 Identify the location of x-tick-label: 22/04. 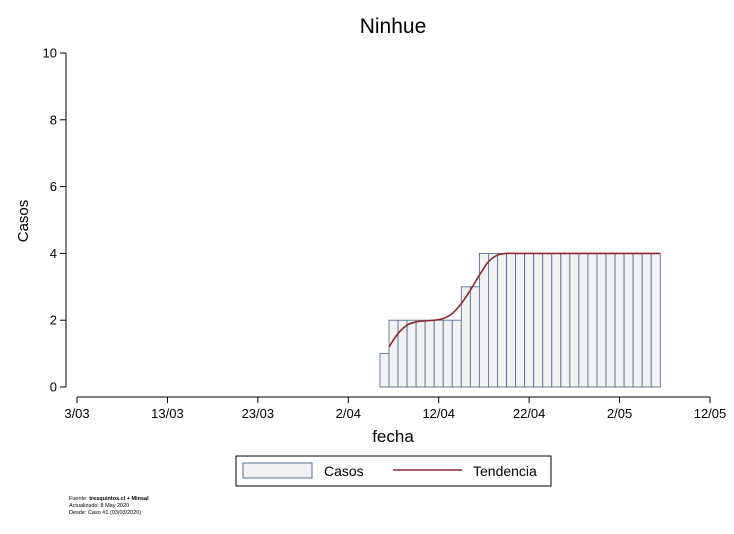
(529, 413).